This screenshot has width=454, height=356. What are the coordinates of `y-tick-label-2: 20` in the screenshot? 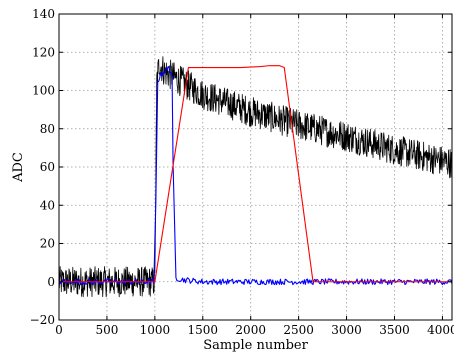 It's located at (47, 244).